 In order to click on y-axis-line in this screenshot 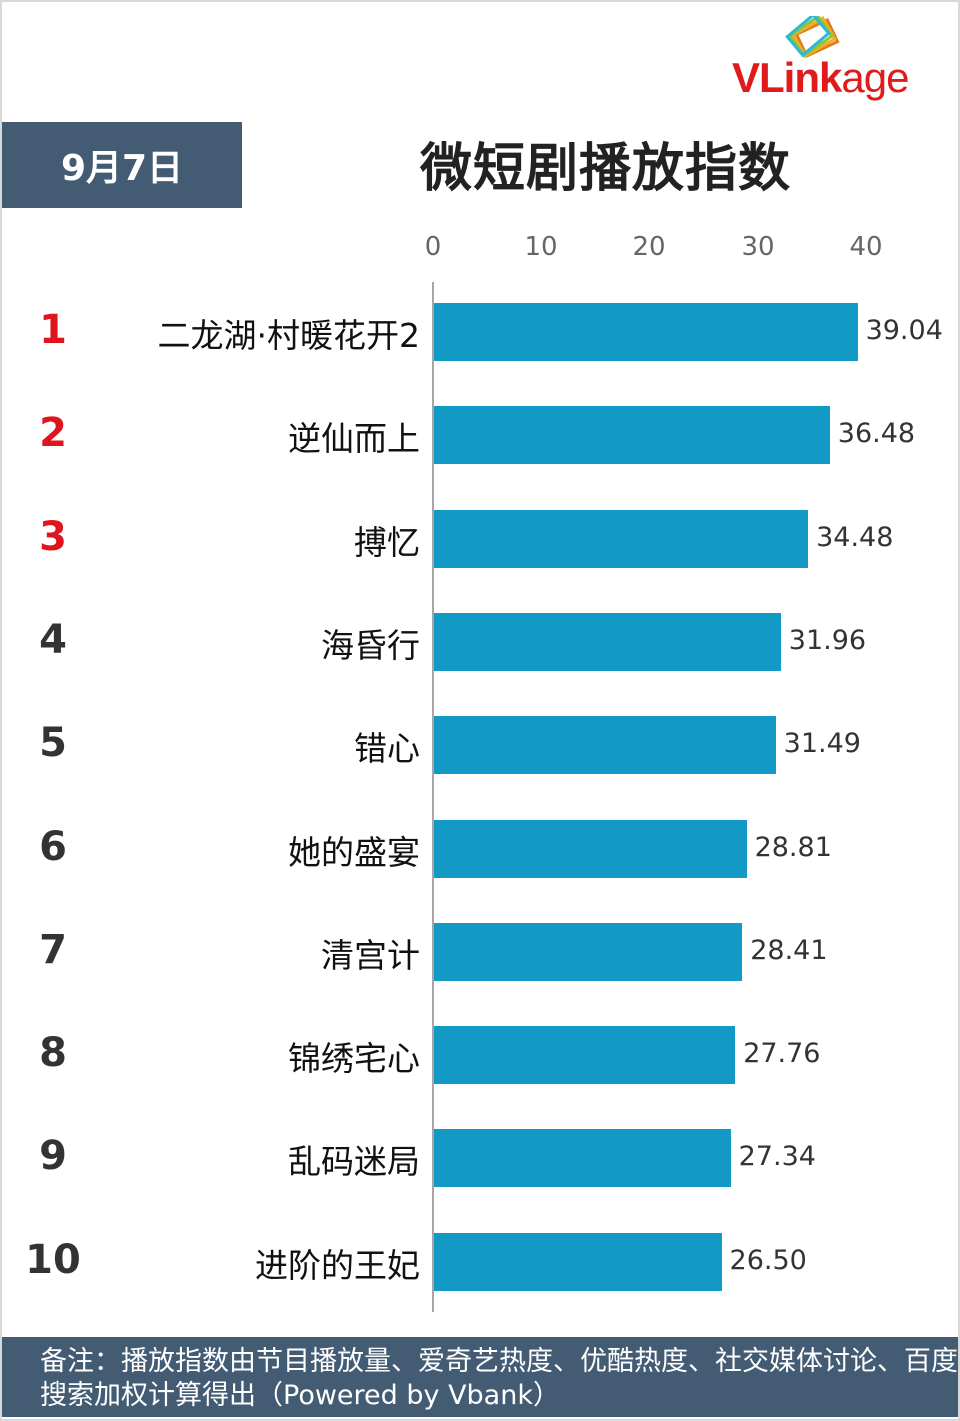, I will do `click(433, 797)`.